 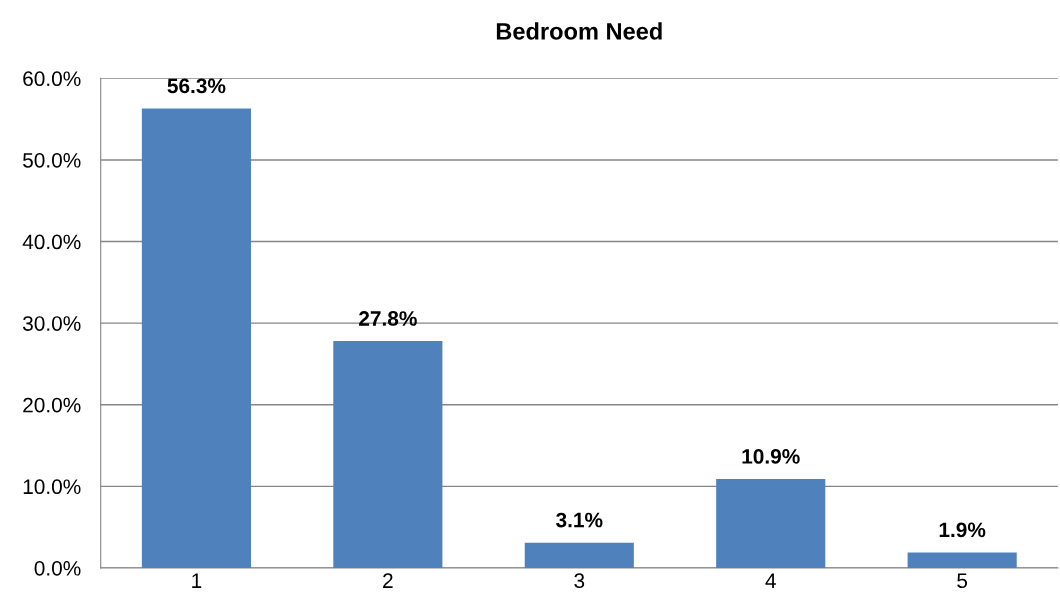 What do you see at coordinates (51, 242) in the screenshot?
I see `y-tick-label: 40.0%` at bounding box center [51, 242].